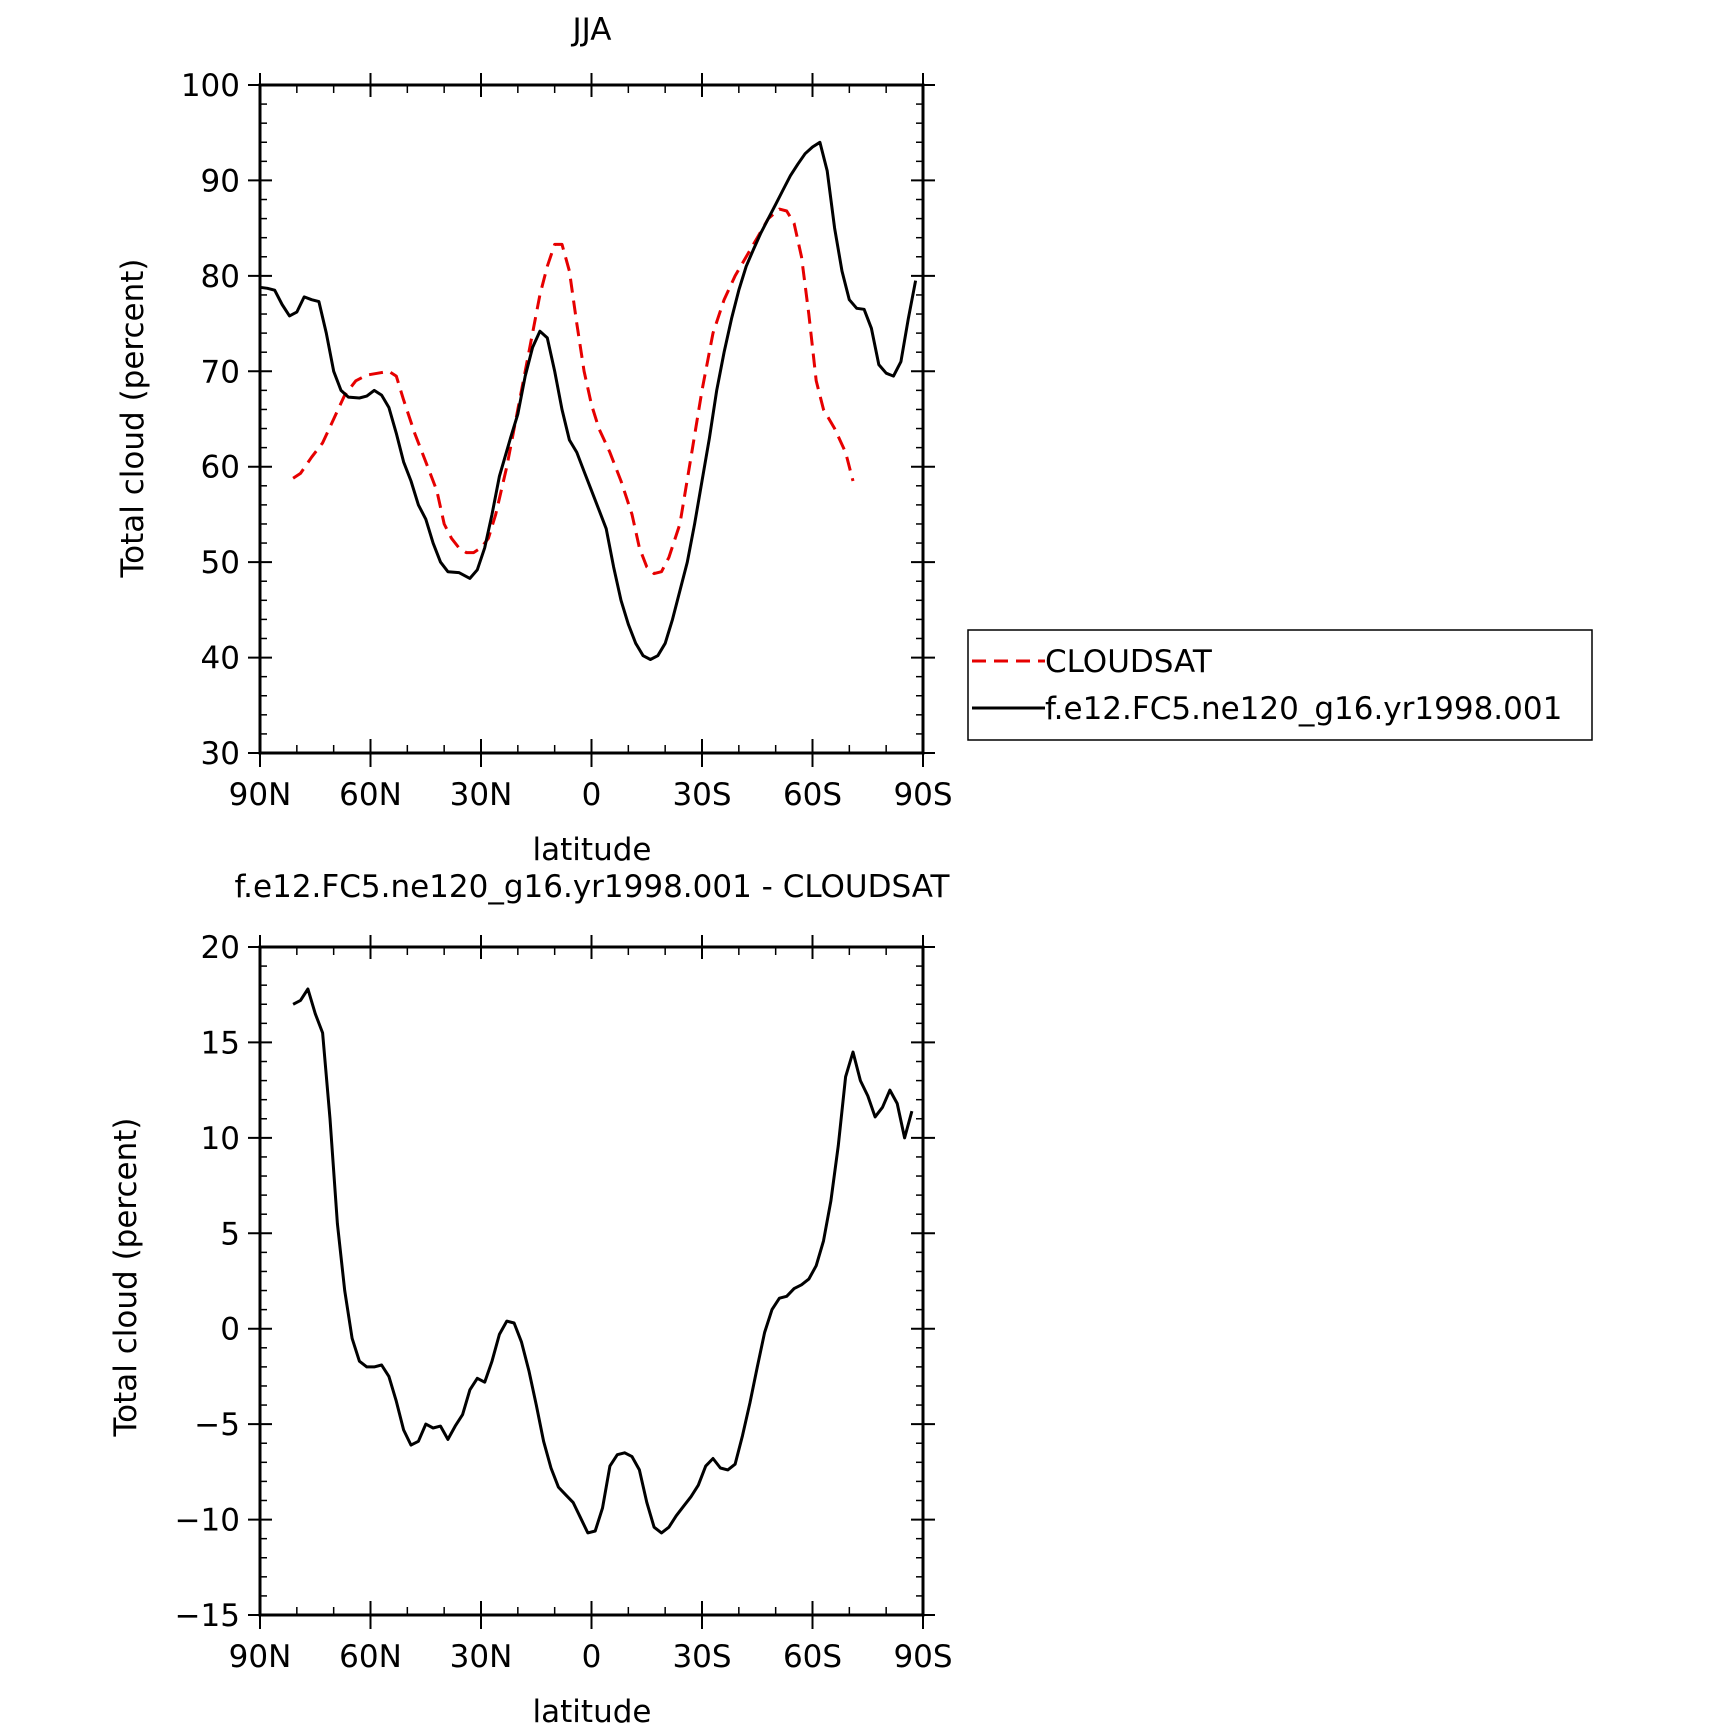  Describe the element at coordinates (220, 563) in the screenshot. I see `y-tick-label: 50` at that location.